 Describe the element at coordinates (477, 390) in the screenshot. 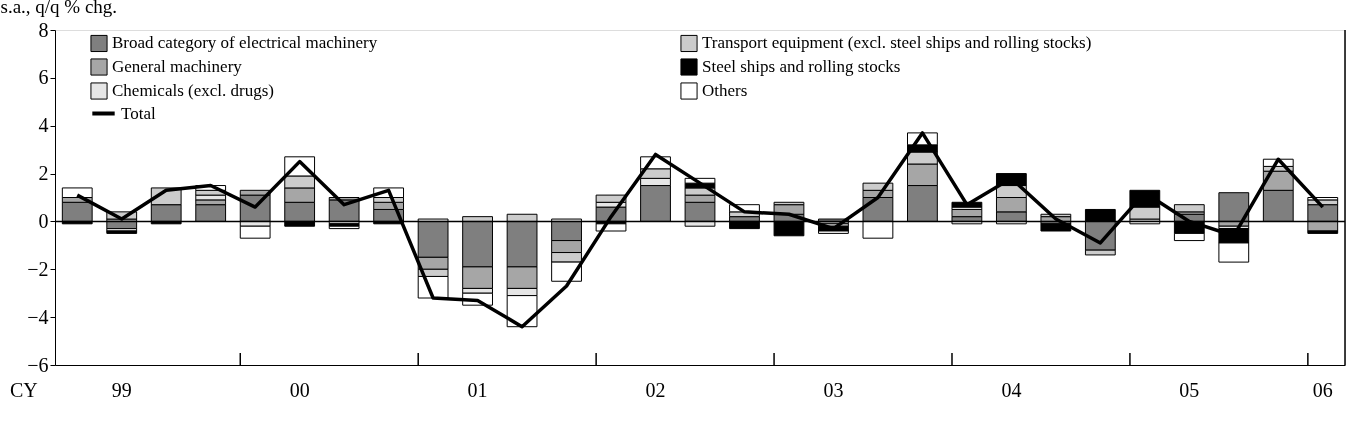

I see `x-tick-label: 01` at that location.